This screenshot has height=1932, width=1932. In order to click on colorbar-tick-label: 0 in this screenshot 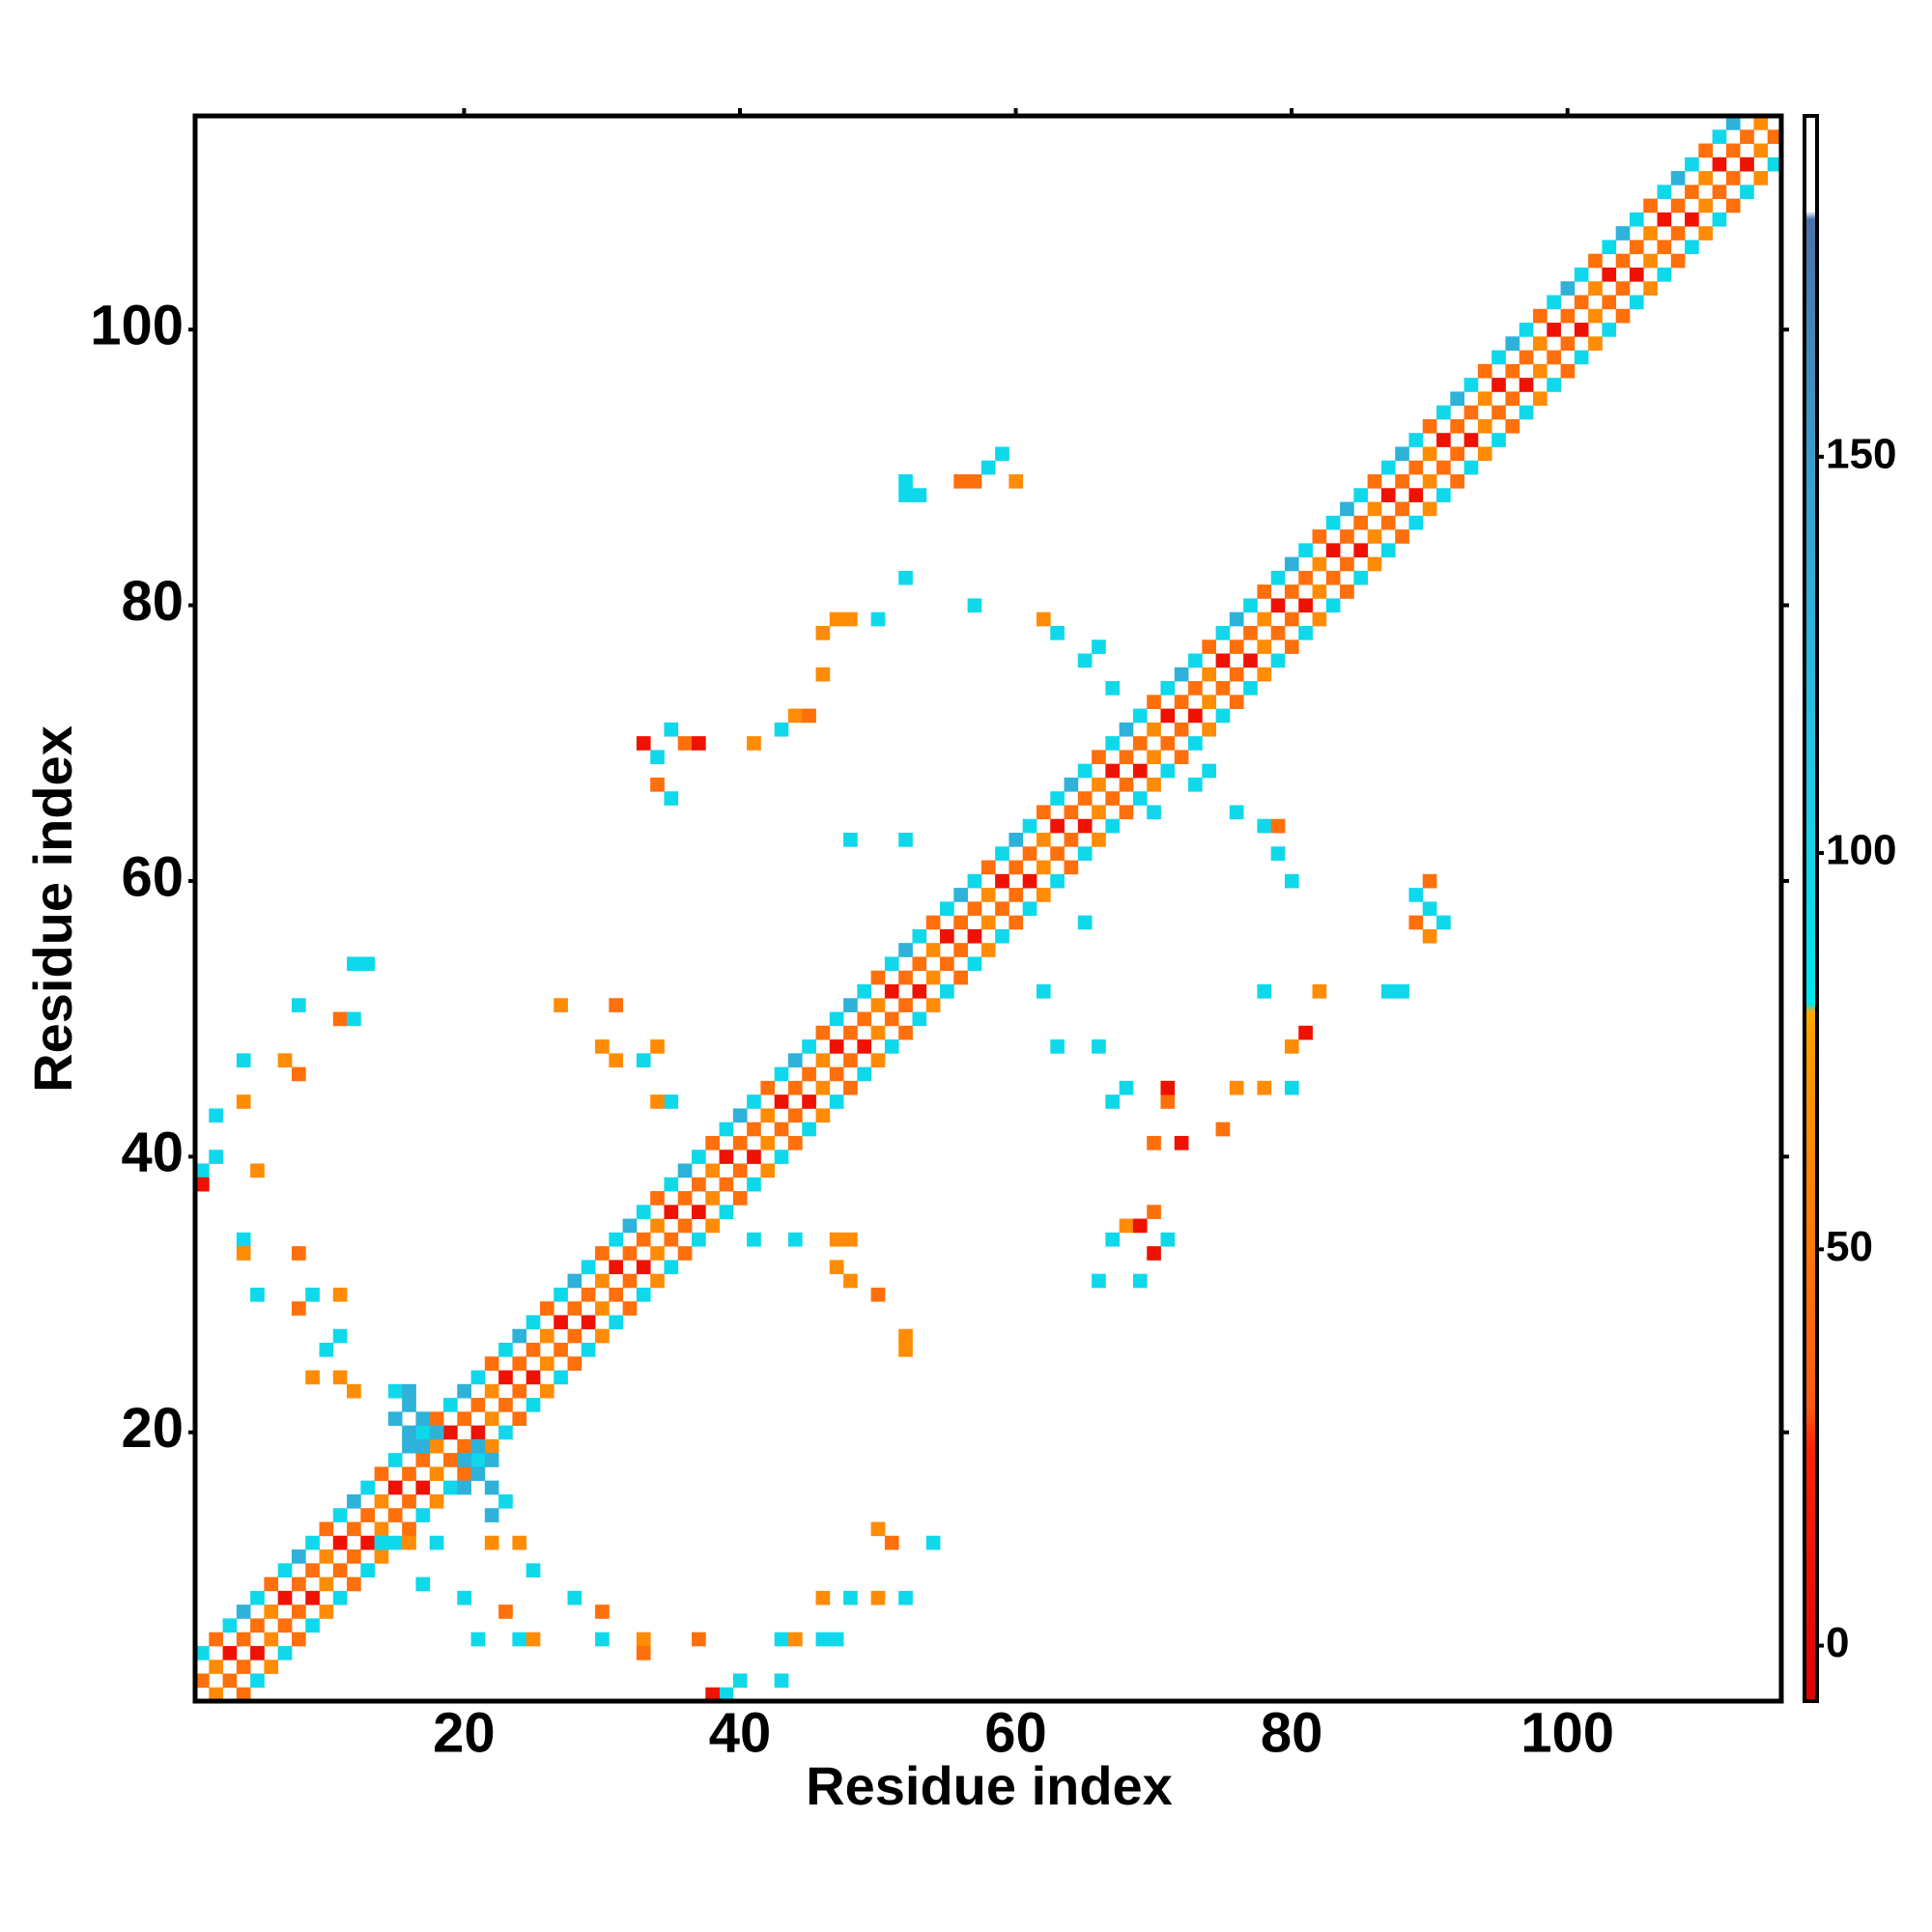, I will do `click(1837, 1642)`.